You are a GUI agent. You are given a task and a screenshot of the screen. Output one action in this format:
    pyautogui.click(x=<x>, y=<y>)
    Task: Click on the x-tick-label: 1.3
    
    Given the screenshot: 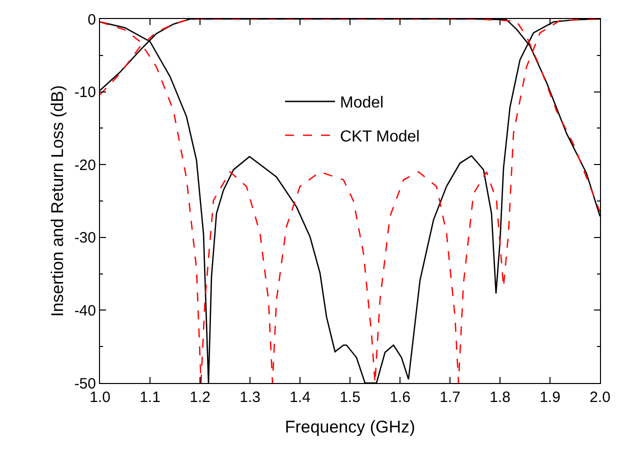 What is the action you would take?
    pyautogui.click(x=250, y=397)
    